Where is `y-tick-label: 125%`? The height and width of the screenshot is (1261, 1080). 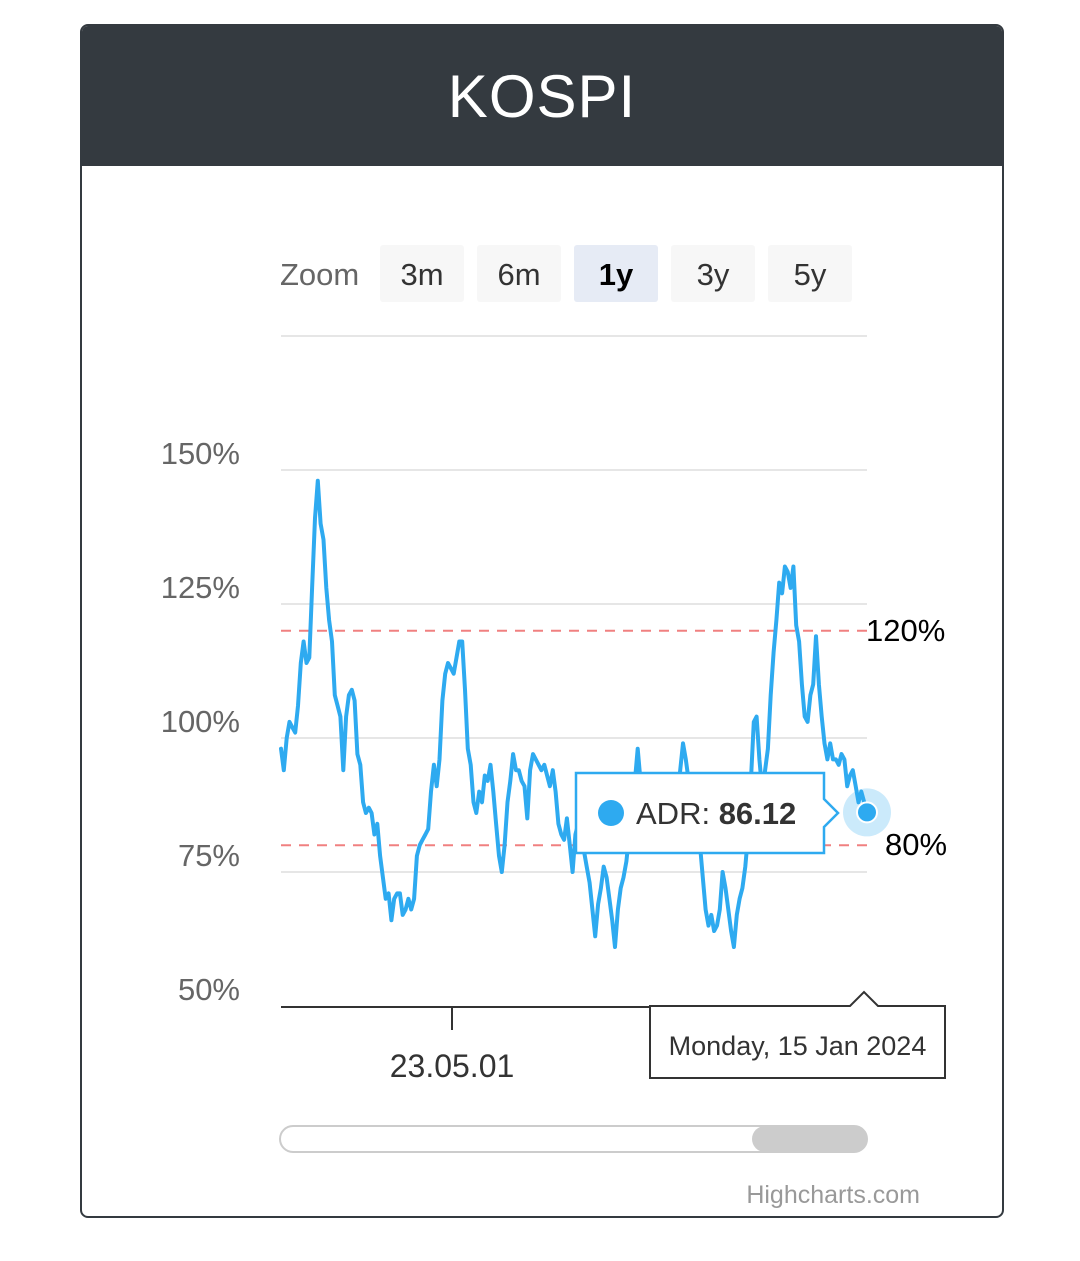
y-tick-label: 125% is located at coordinates (200, 587).